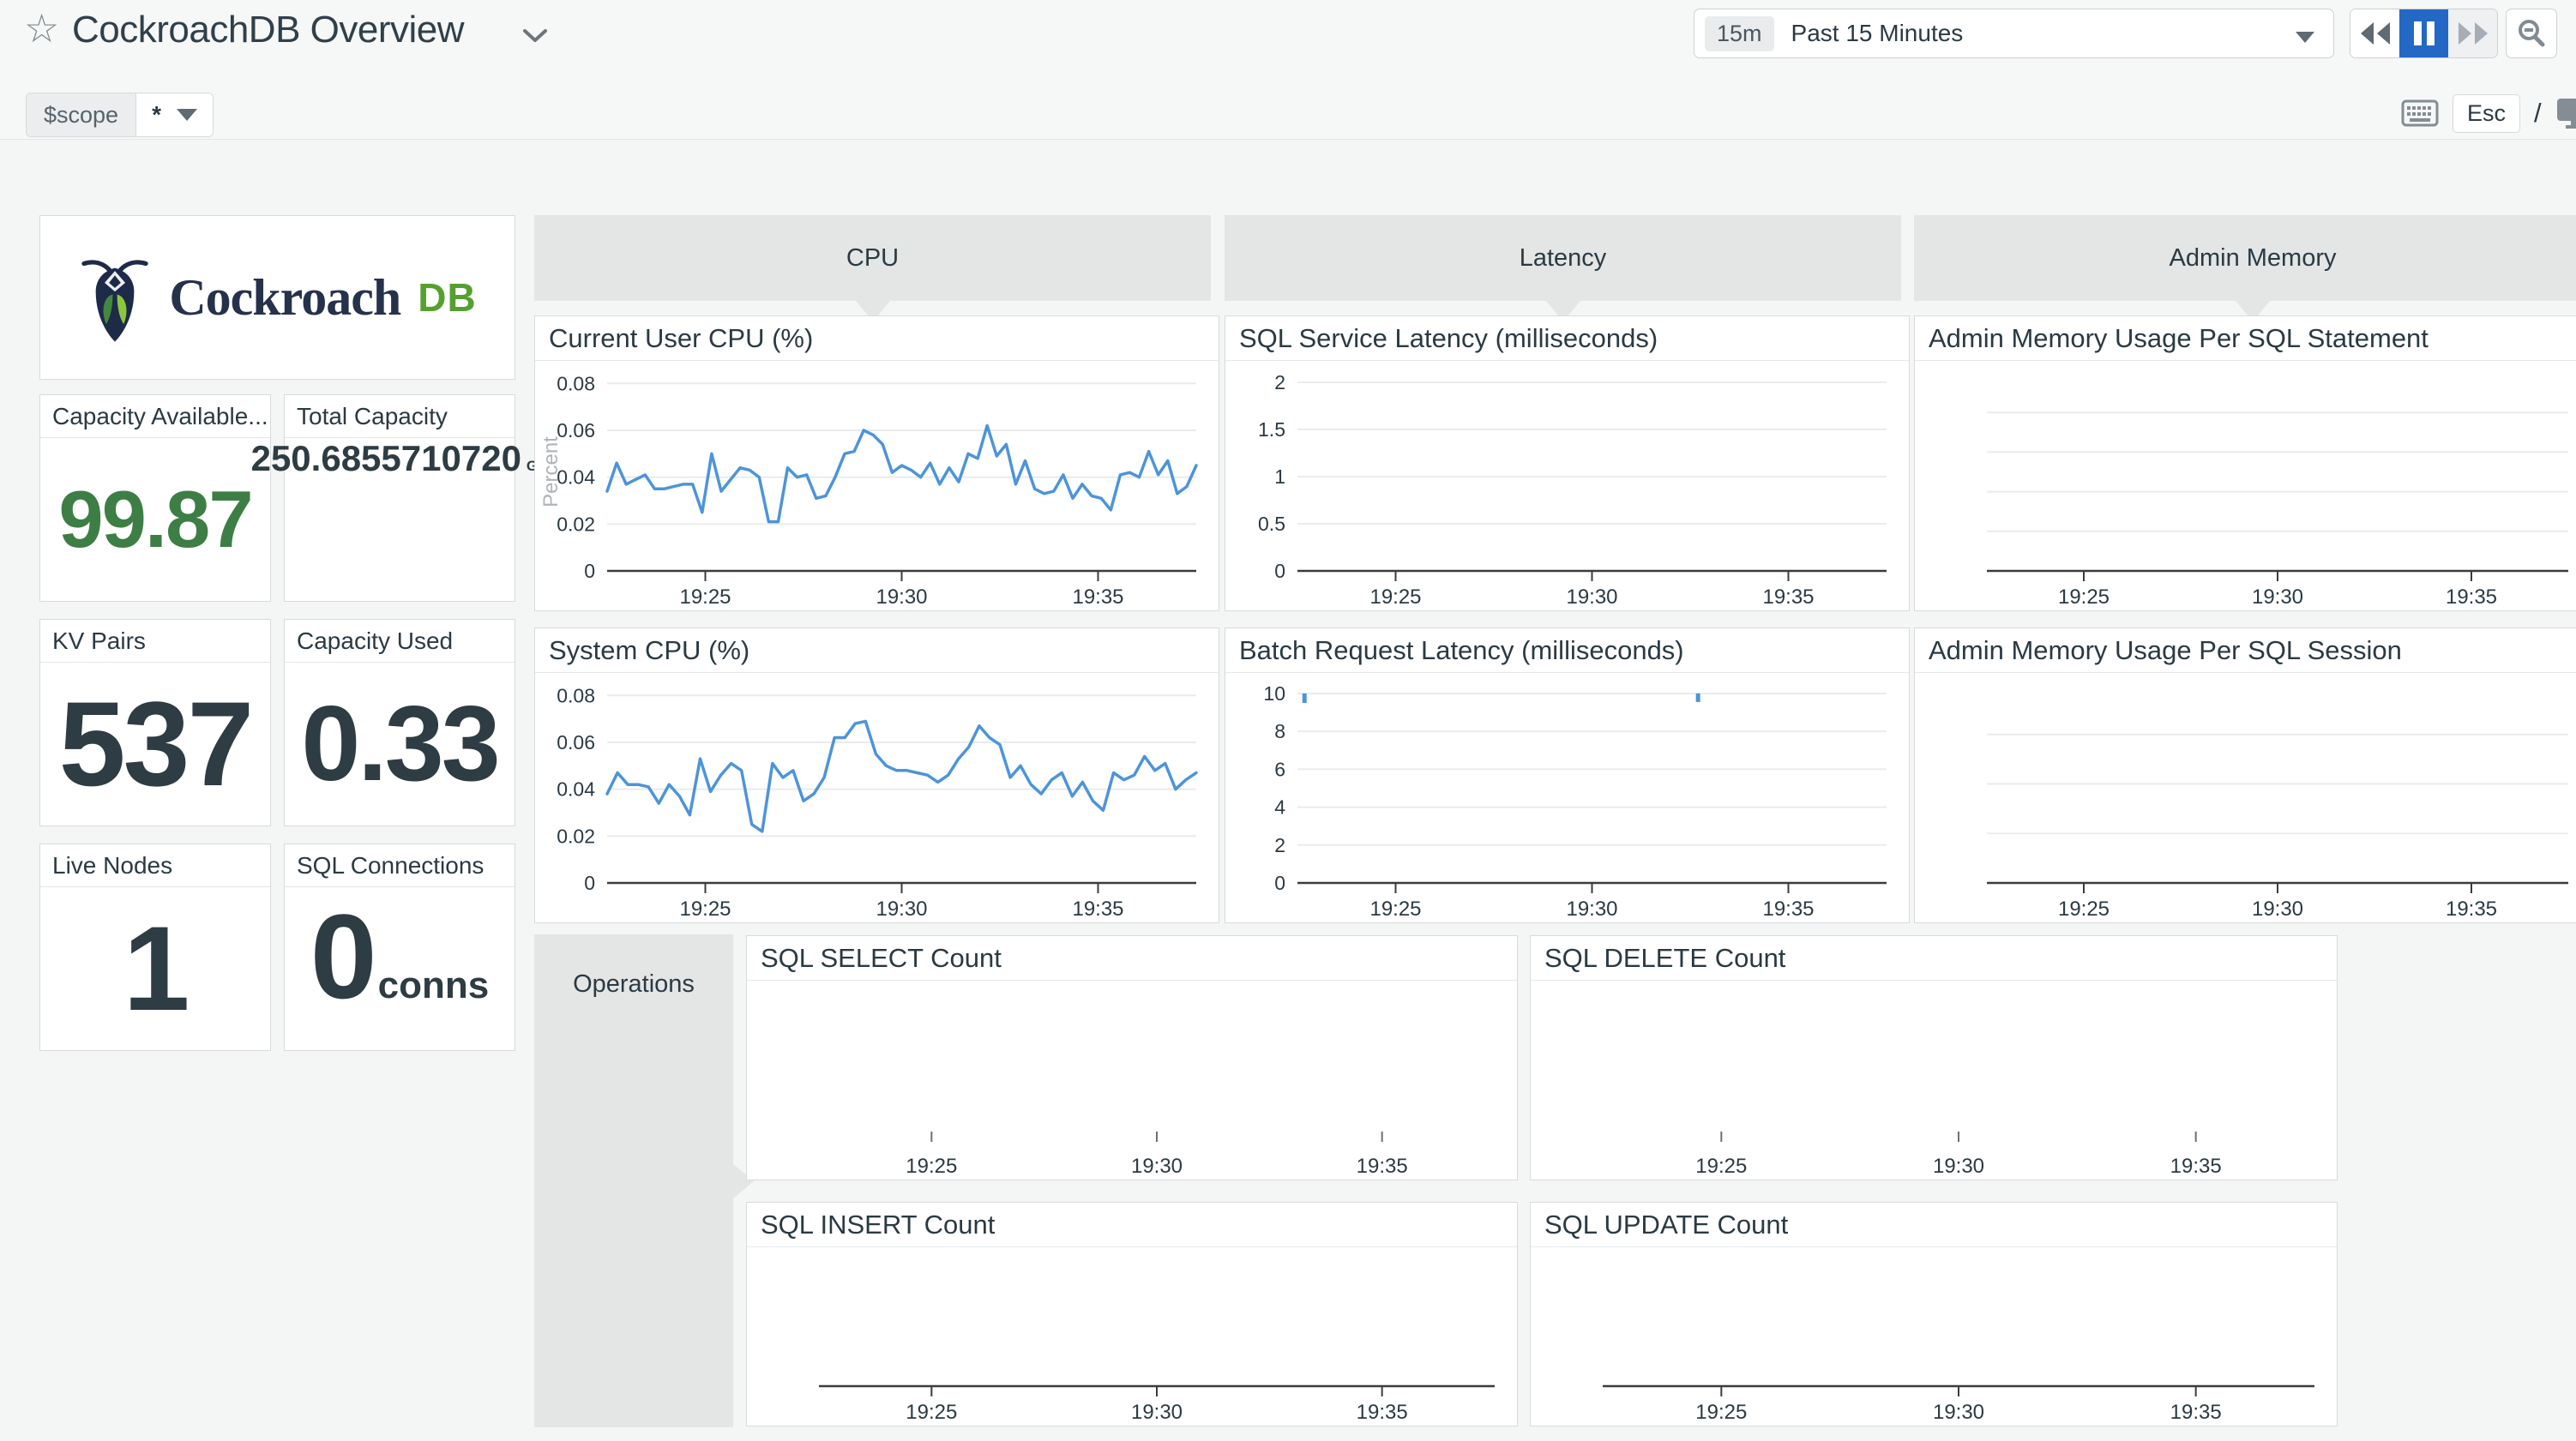  I want to click on stat-capacity-available: Capacity Available... 99.87, so click(155, 498).